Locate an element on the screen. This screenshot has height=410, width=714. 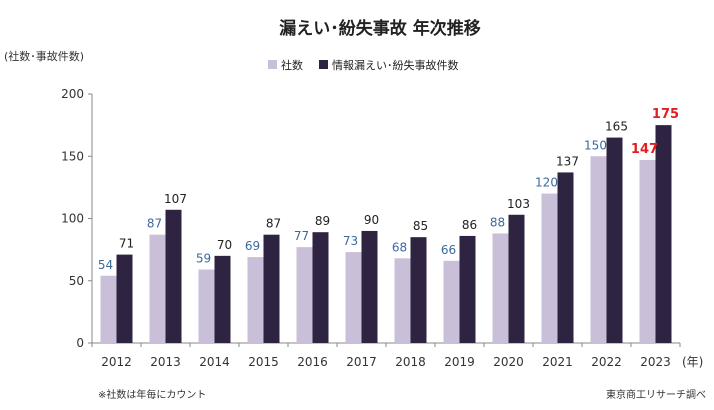
x-tick-label: 2023 is located at coordinates (655, 362).